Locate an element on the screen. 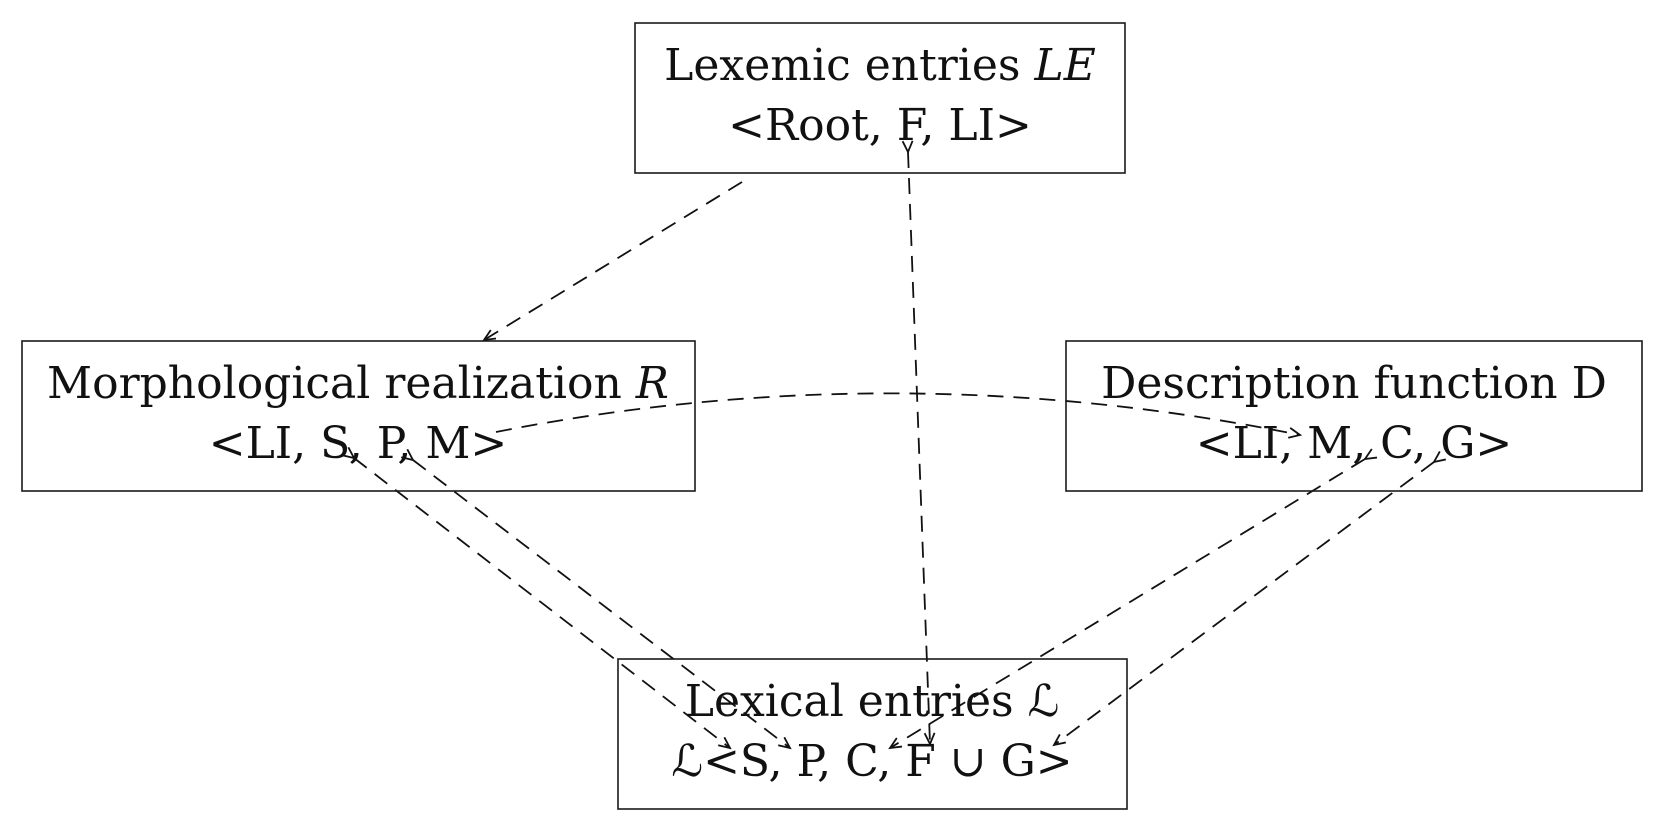  morph-title-prefix: Morphological realization is located at coordinates (341, 383).